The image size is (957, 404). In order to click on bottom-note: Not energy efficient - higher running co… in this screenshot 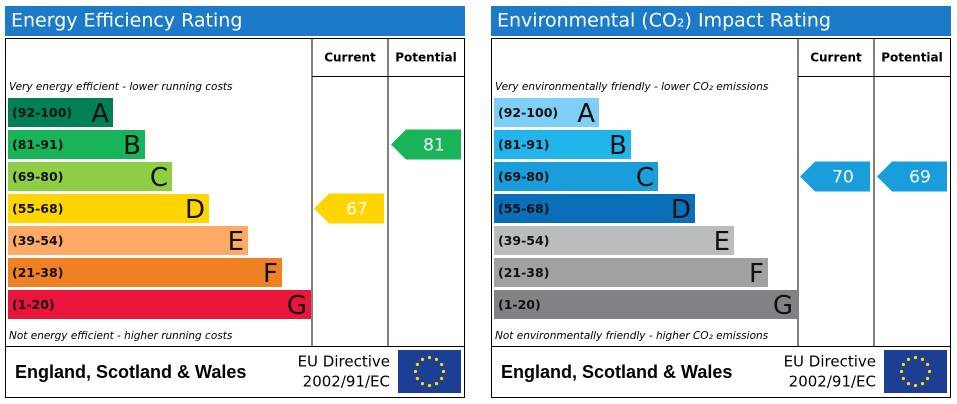, I will do `click(121, 336)`.